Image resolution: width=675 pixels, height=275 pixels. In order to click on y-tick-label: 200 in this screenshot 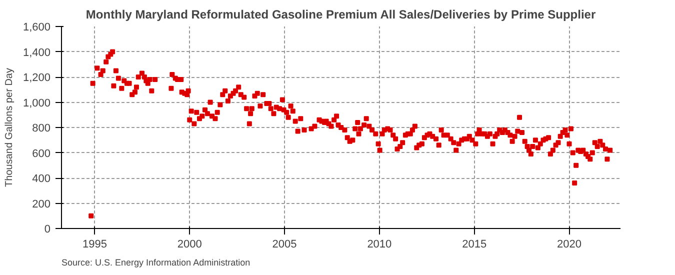, I will do `click(41, 204)`.